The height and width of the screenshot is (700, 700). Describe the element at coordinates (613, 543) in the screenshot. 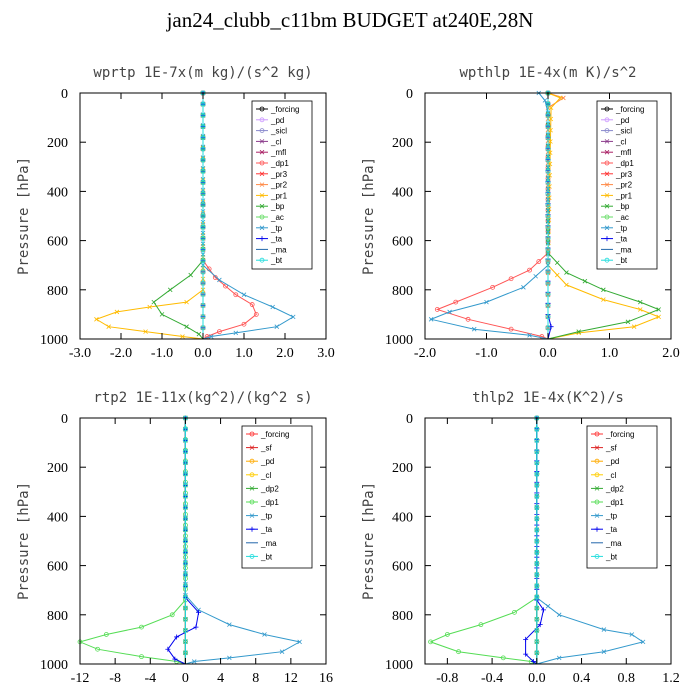

I see `legend-label: _ma` at that location.